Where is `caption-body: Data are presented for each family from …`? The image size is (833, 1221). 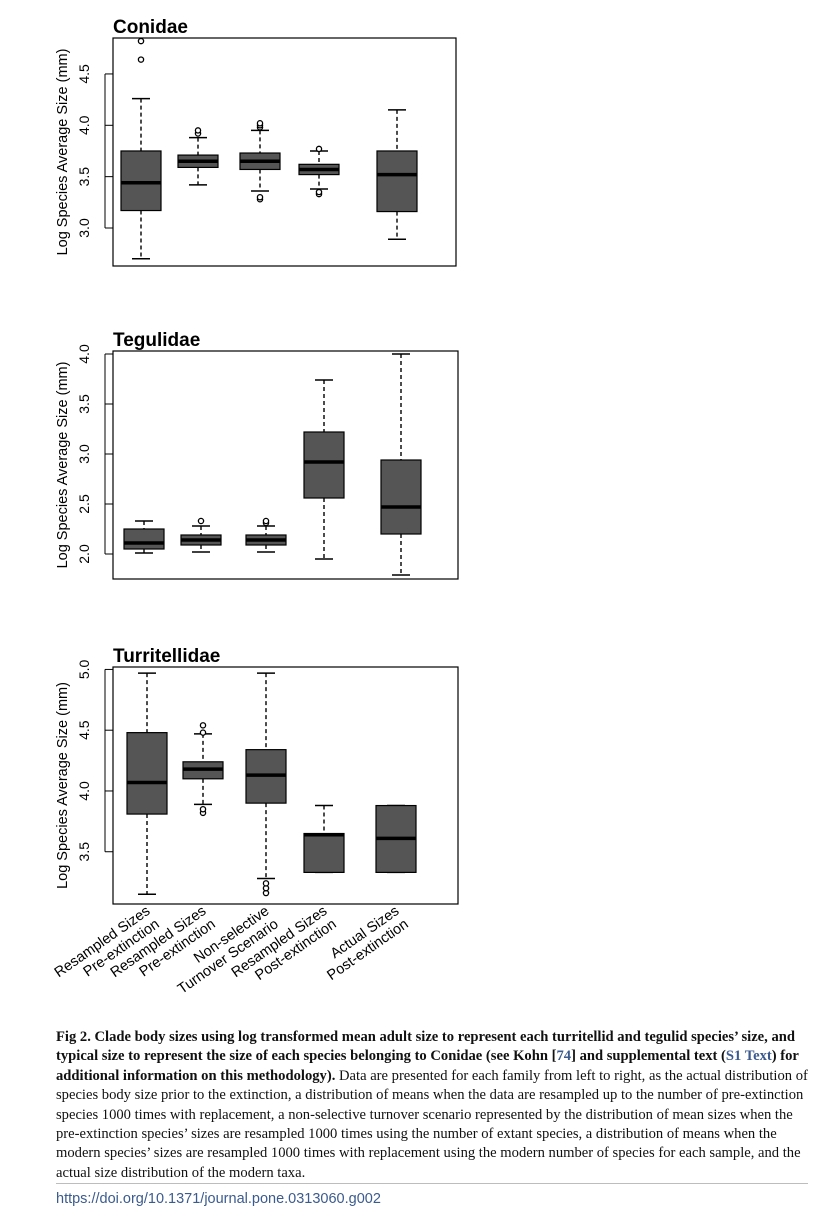
caption-body: Data are presented for each family from … is located at coordinates (432, 1124).